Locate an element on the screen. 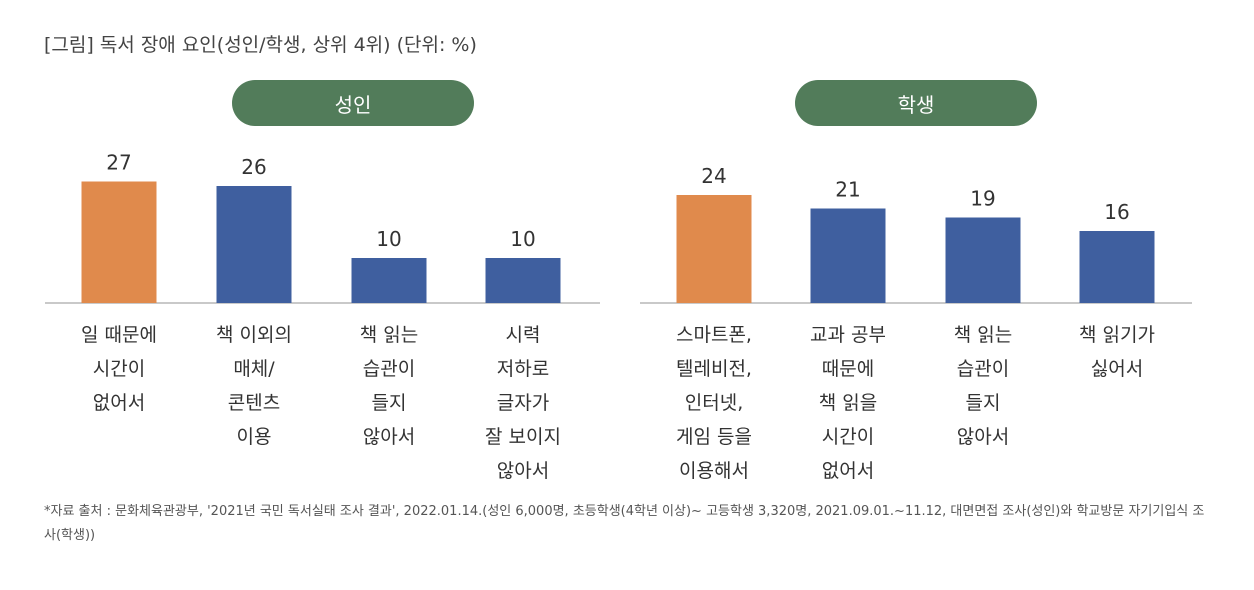 The width and height of the screenshot is (1254, 590). figure-title: [그림] 독서 장애 요인(성인/학생, 상위 4위) (단위: %) is located at coordinates (260, 45).